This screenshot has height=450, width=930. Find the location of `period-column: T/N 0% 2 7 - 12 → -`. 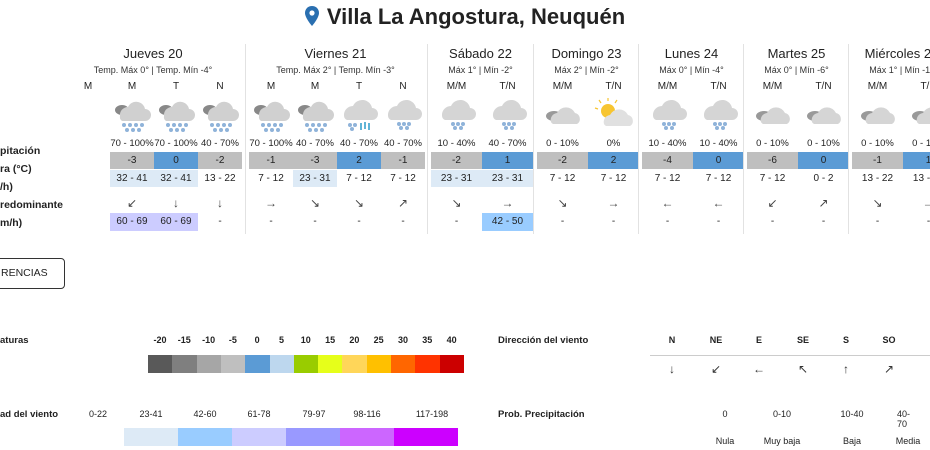

period-column: T/N 0% 2 7 - 12 → - is located at coordinates (613, 139).